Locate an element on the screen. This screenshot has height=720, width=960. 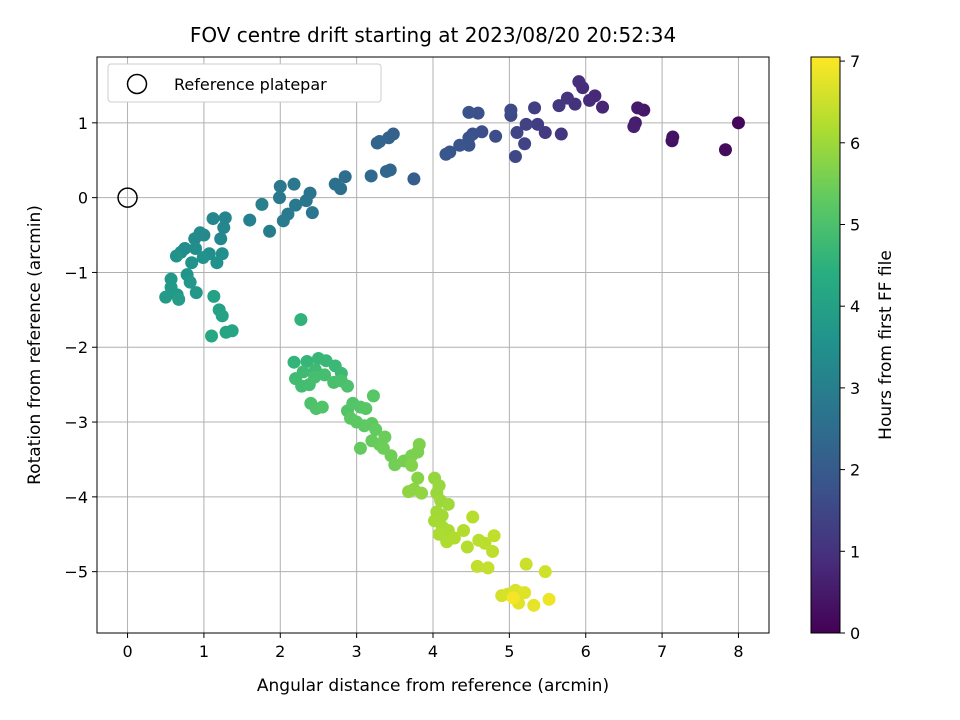
colorbar: 0 1 2 3 4 5 6 7 Hours from first FF file is located at coordinates (853, 347).